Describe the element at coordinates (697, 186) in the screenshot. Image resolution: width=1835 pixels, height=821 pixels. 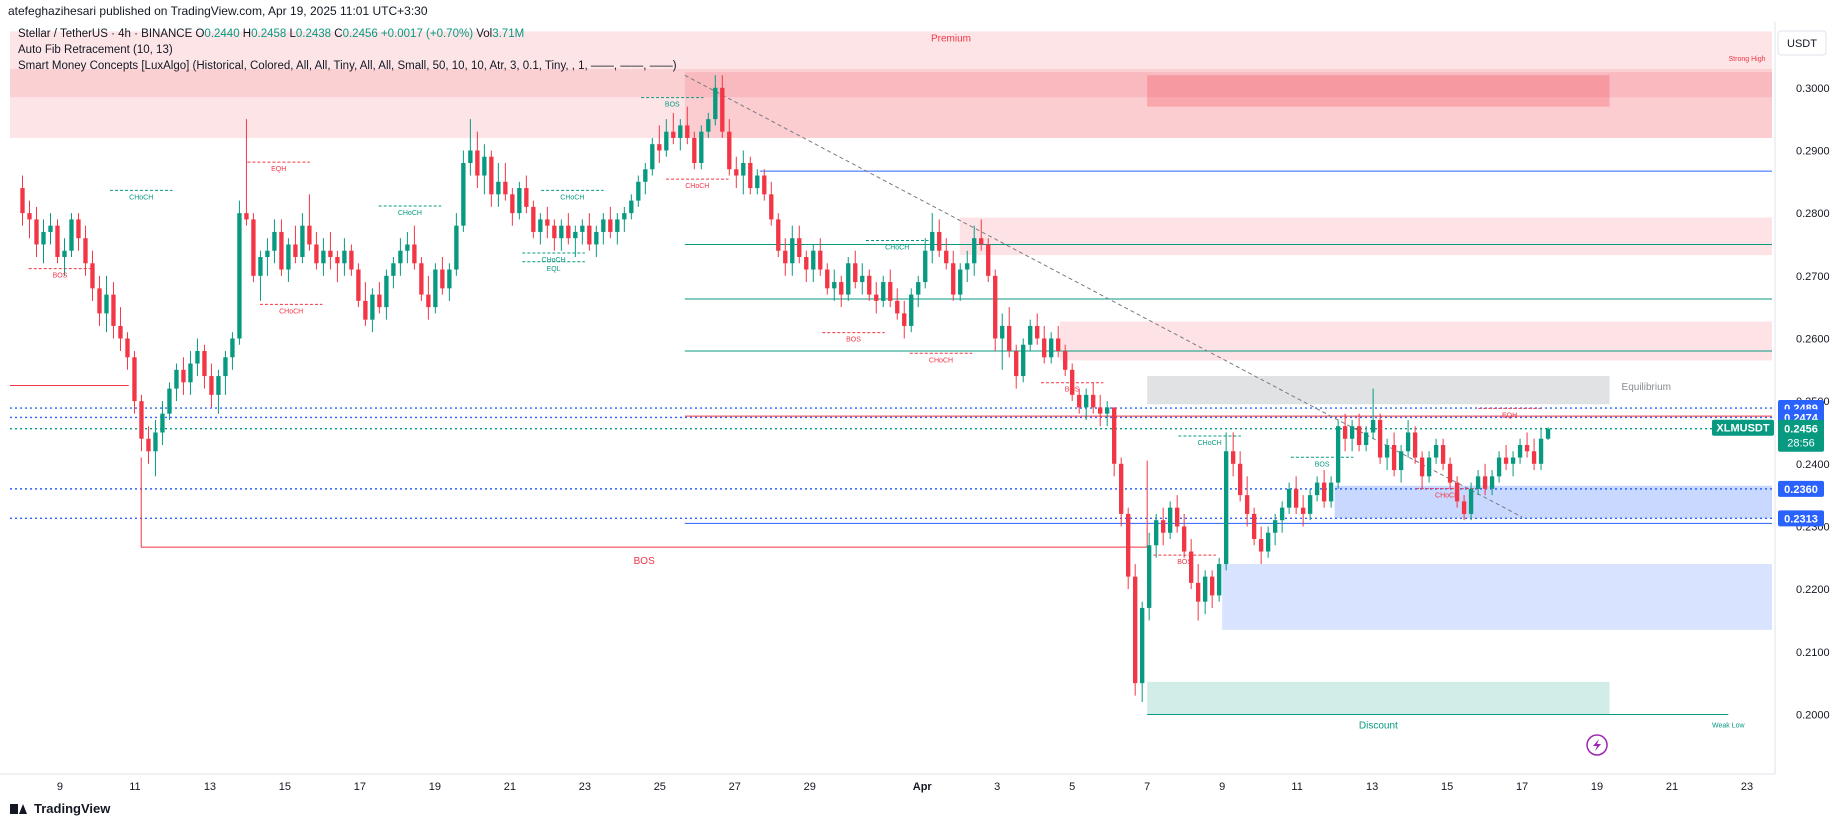
I see `structure-label: CHoCH` at that location.